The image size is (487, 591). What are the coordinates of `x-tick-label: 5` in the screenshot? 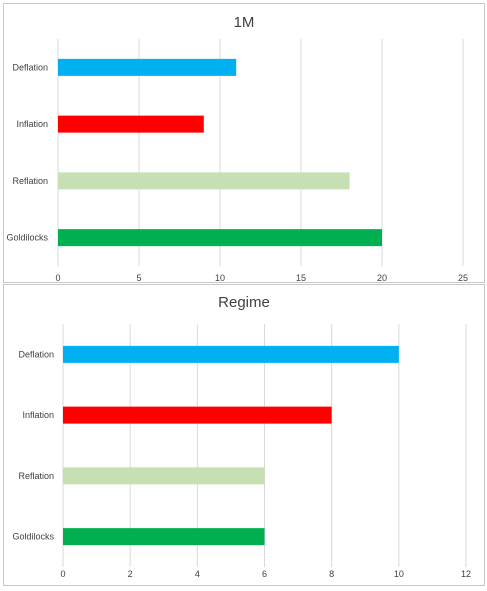 It's located at (138, 278).